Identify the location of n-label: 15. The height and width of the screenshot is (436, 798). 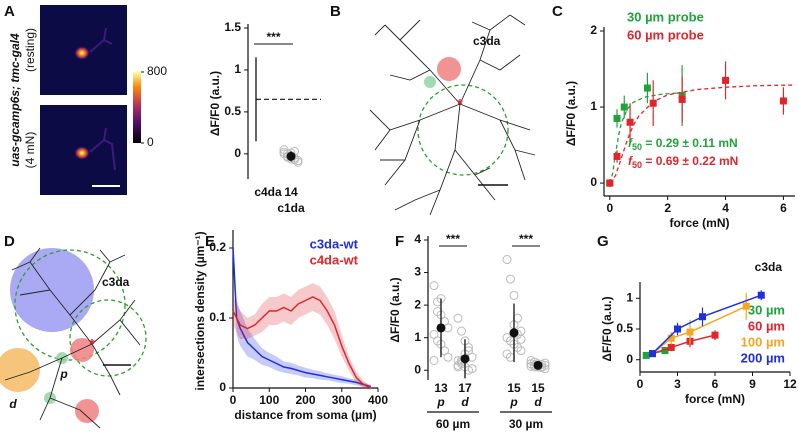
(538, 388).